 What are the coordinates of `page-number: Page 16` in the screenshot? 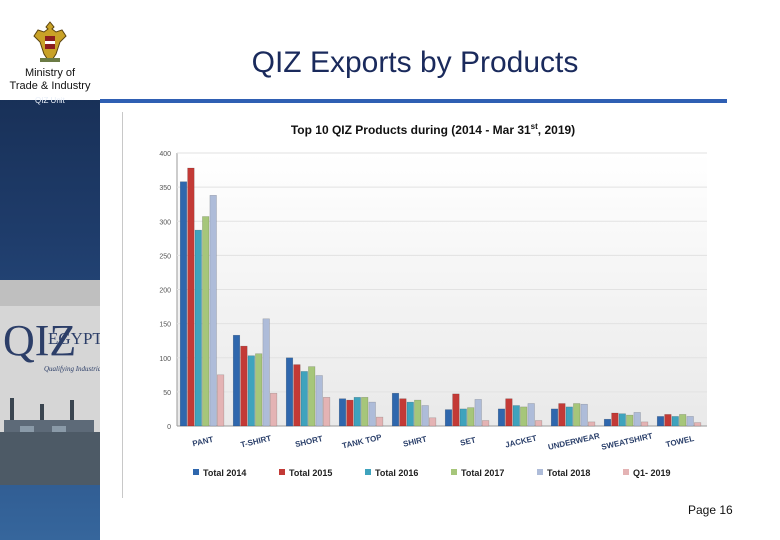 It's located at (710, 510).